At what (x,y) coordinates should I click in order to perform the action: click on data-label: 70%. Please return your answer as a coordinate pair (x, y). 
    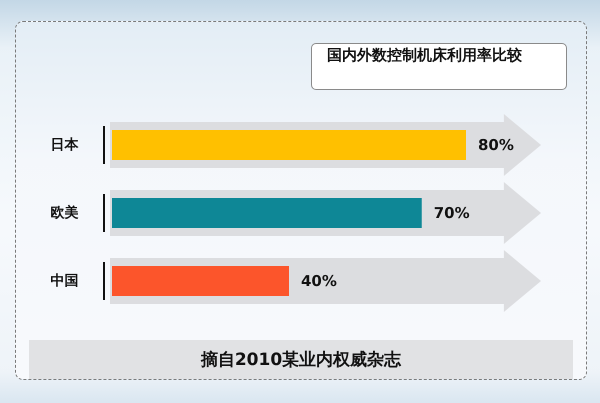
    Looking at the image, I should click on (452, 213).